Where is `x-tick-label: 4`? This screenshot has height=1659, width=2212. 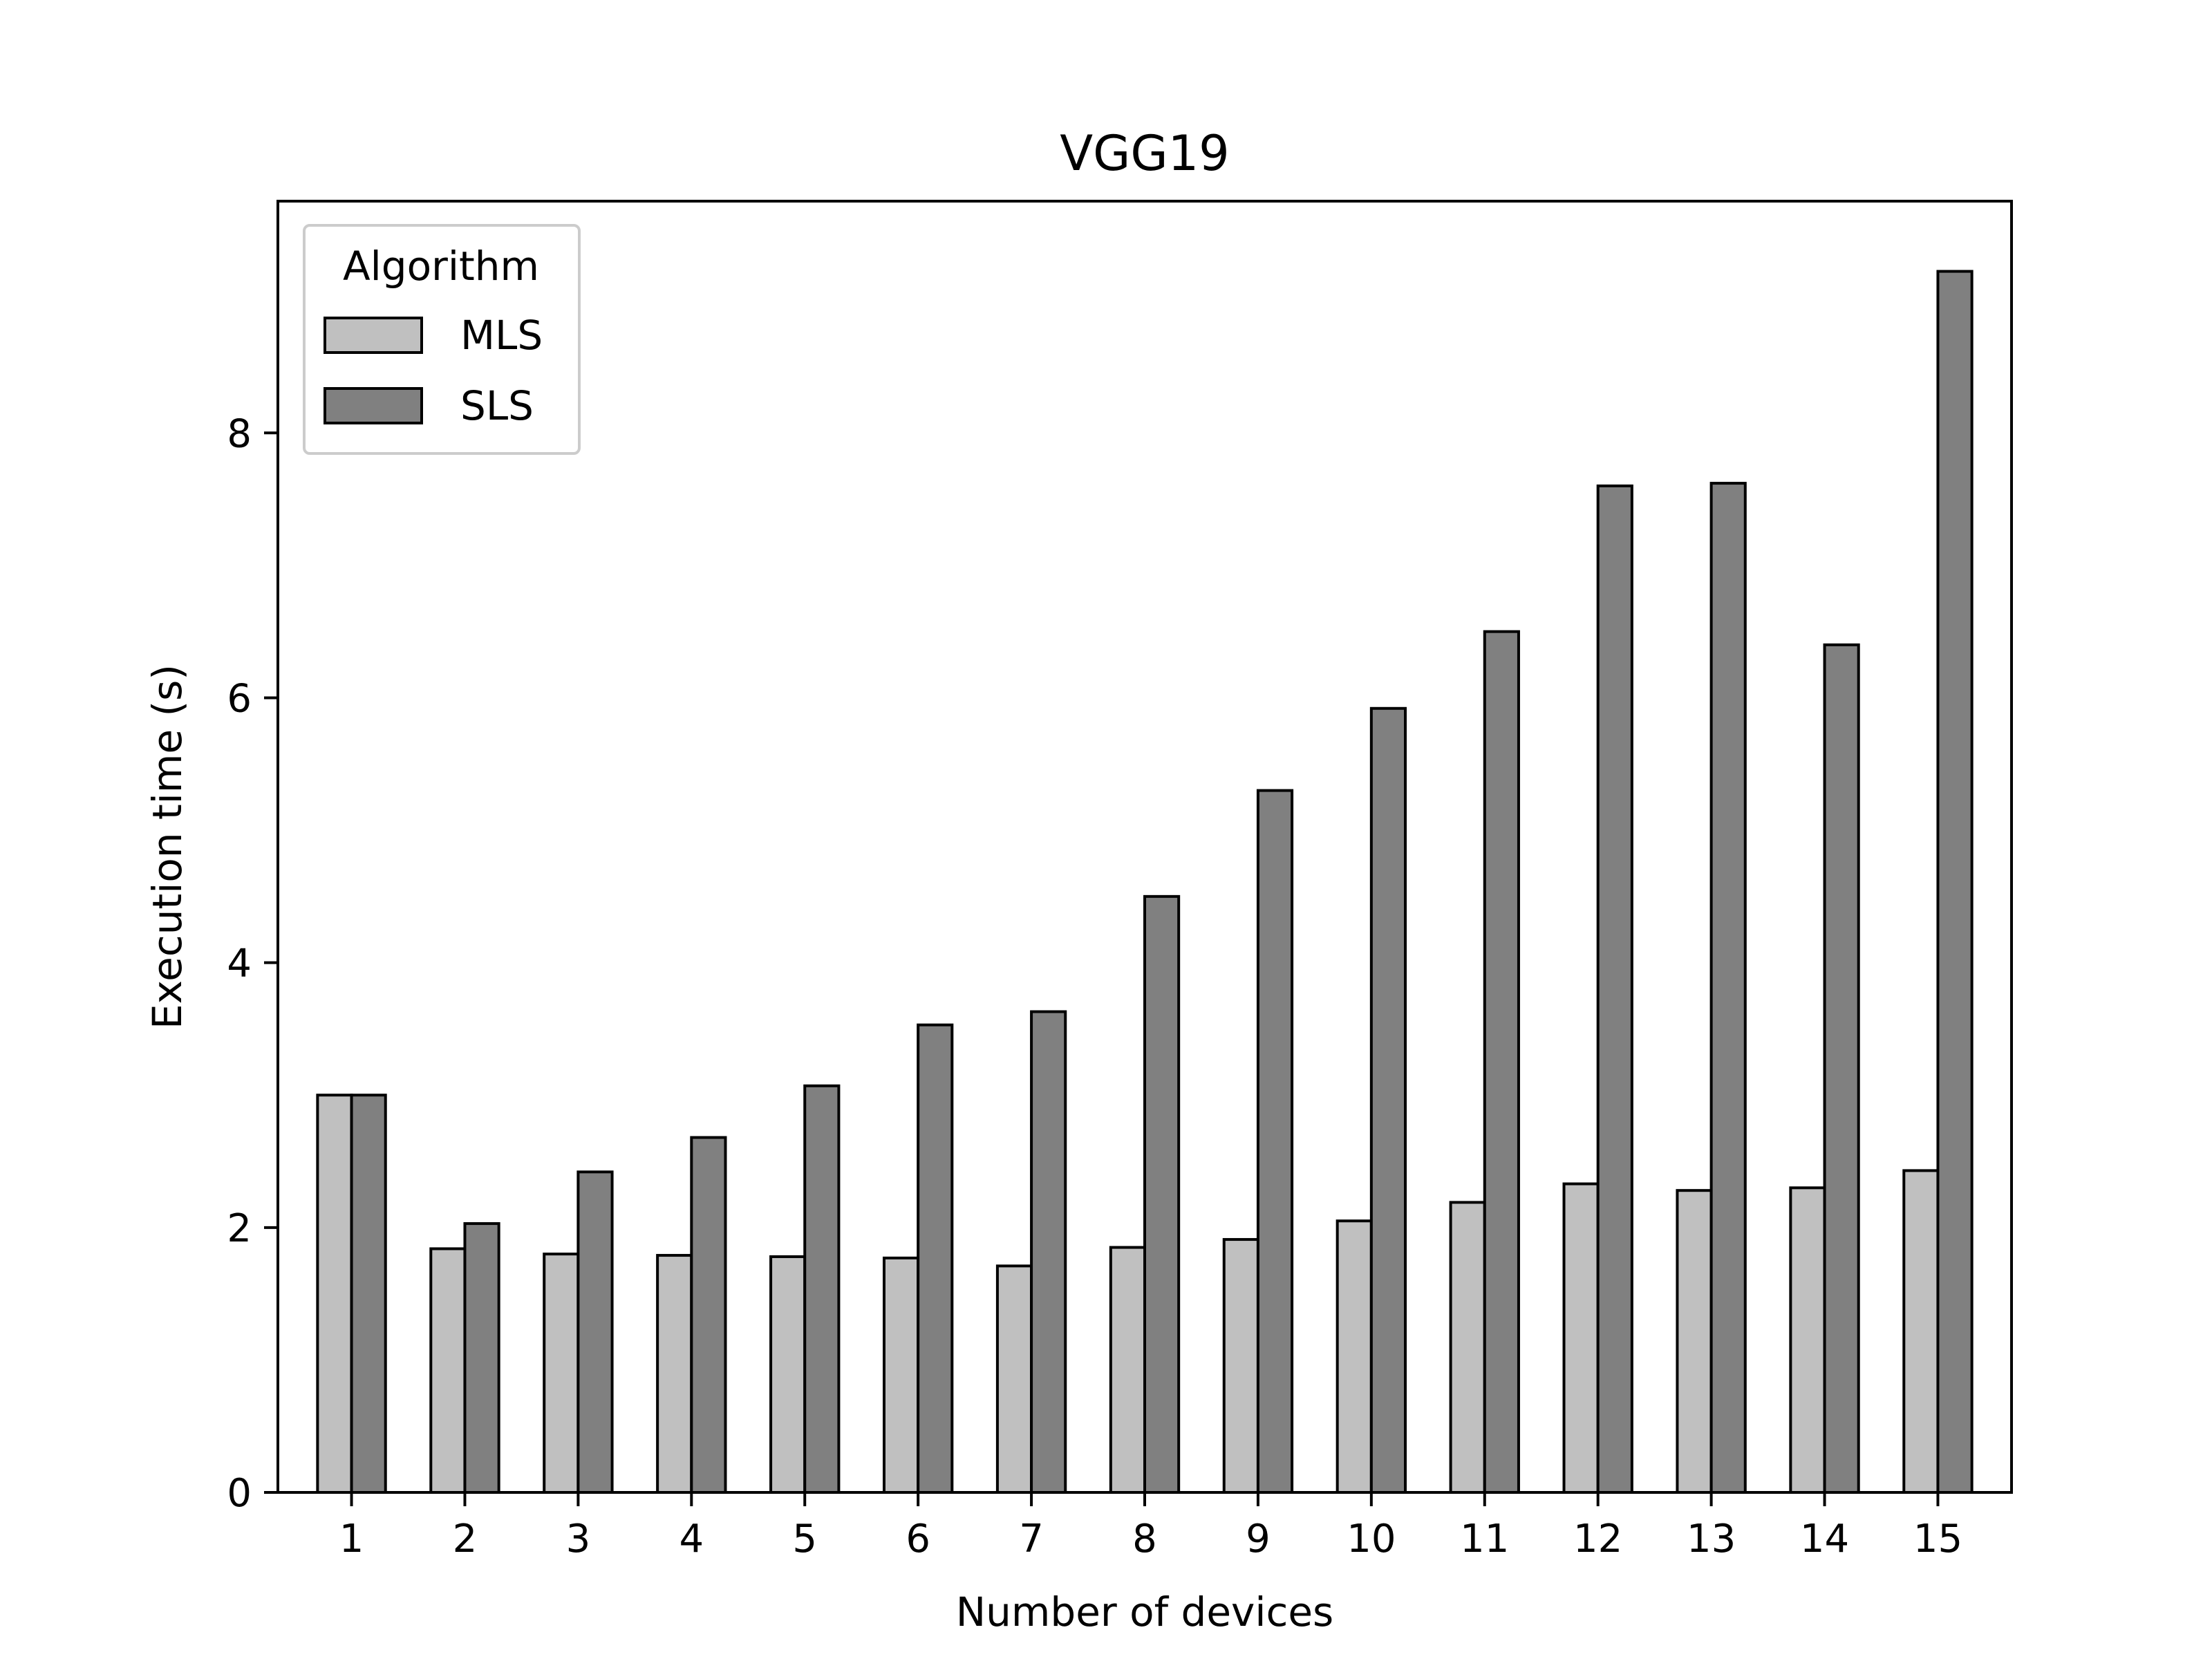 x-tick-label: 4 is located at coordinates (691, 1540).